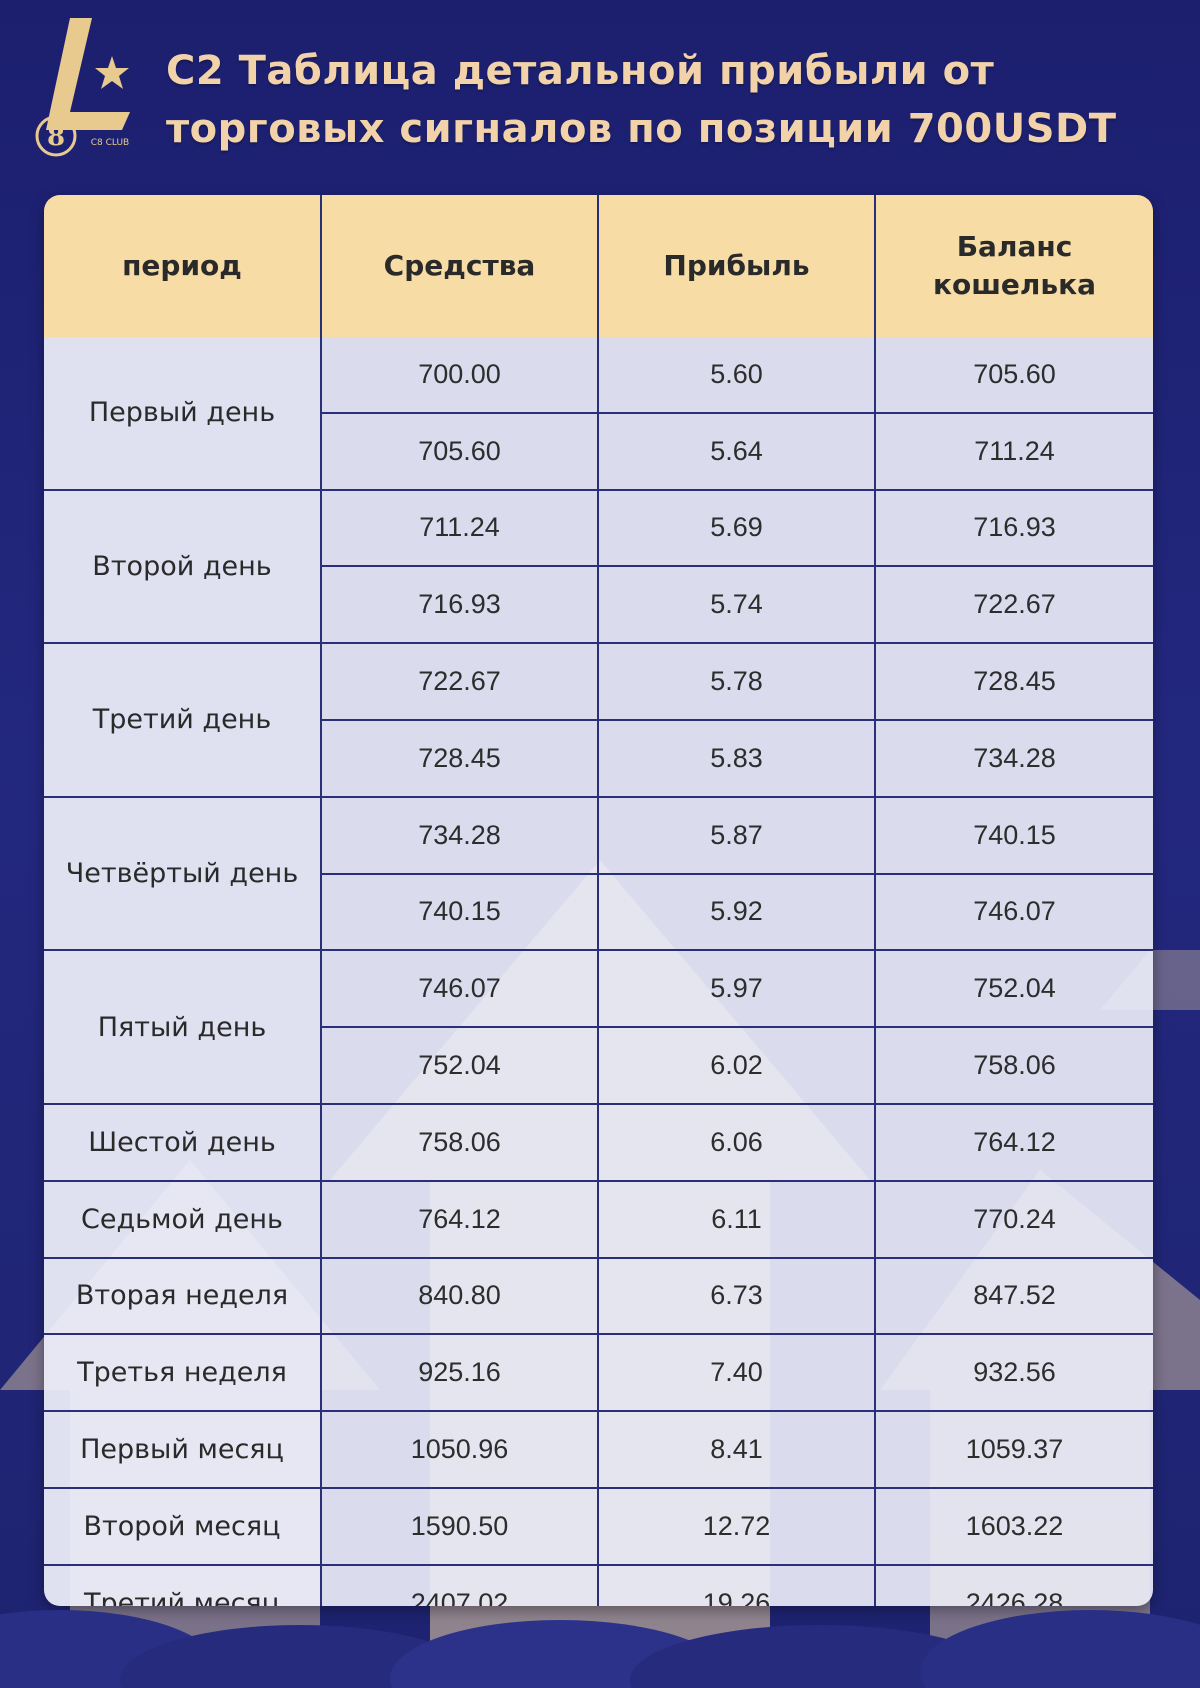  Describe the element at coordinates (460, 1373) in the screenshot. I see `funds-cell: 925.16` at that location.